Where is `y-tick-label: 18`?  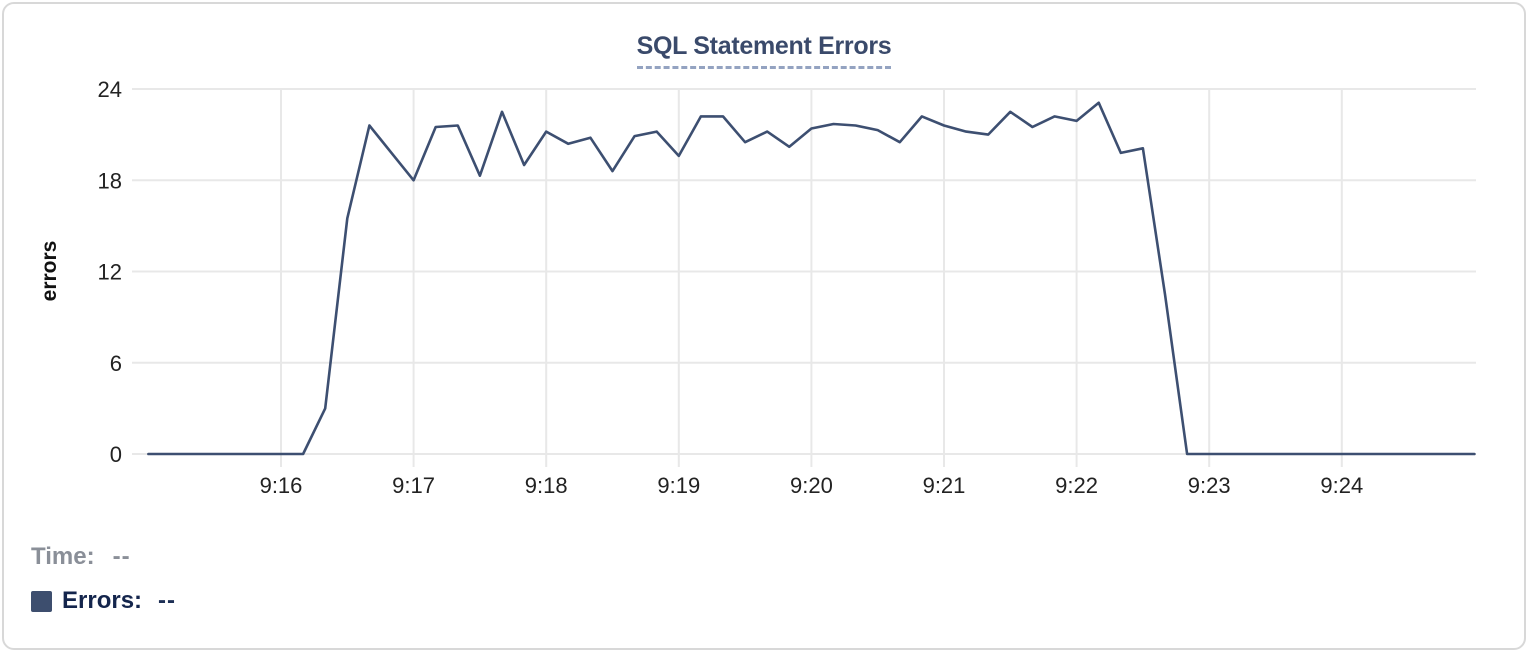 y-tick-label: 18 is located at coordinates (110, 180).